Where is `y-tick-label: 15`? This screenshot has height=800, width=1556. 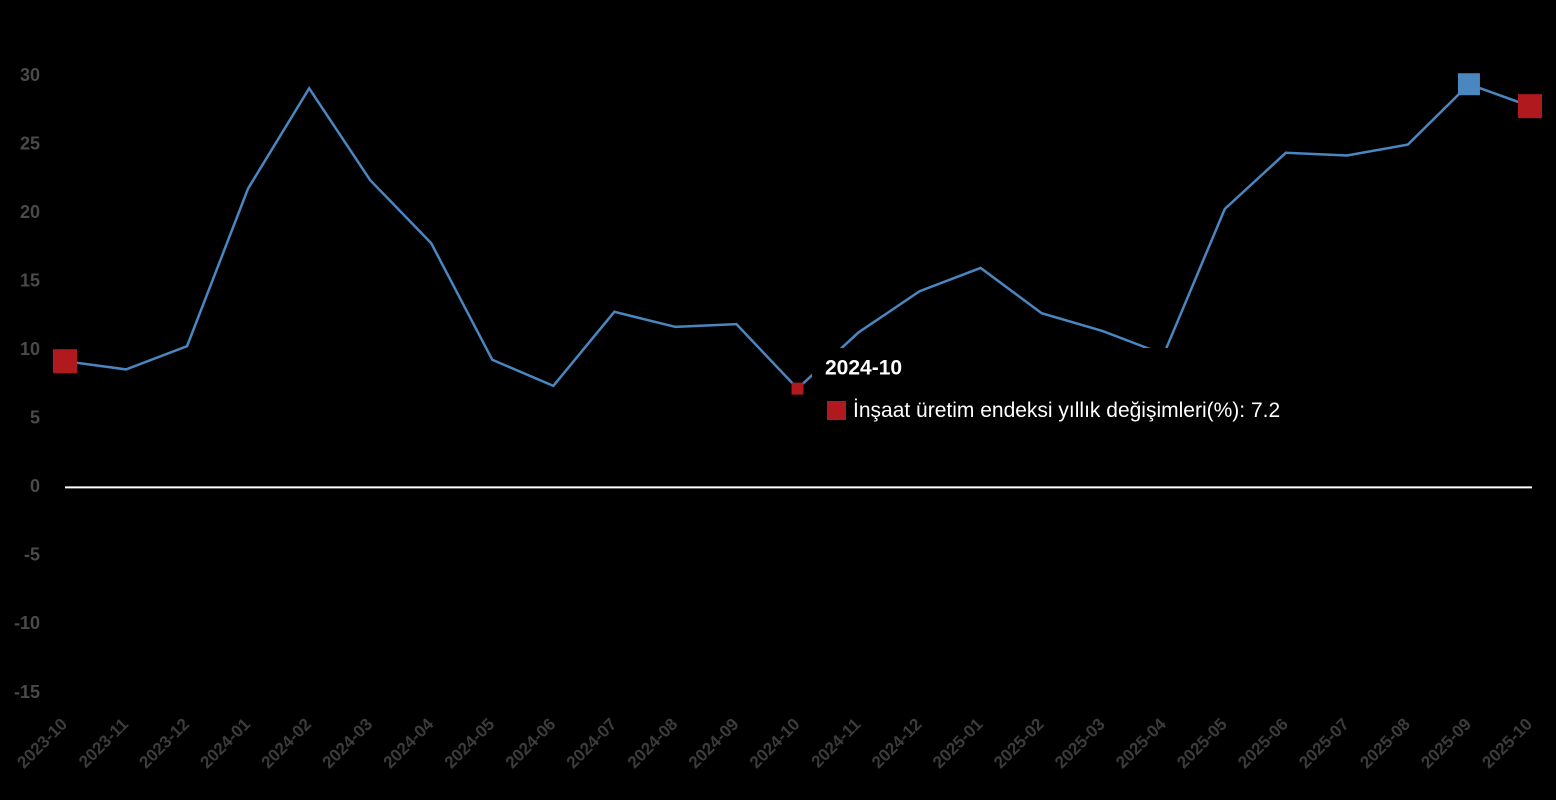
y-tick-label: 15 is located at coordinates (30, 280).